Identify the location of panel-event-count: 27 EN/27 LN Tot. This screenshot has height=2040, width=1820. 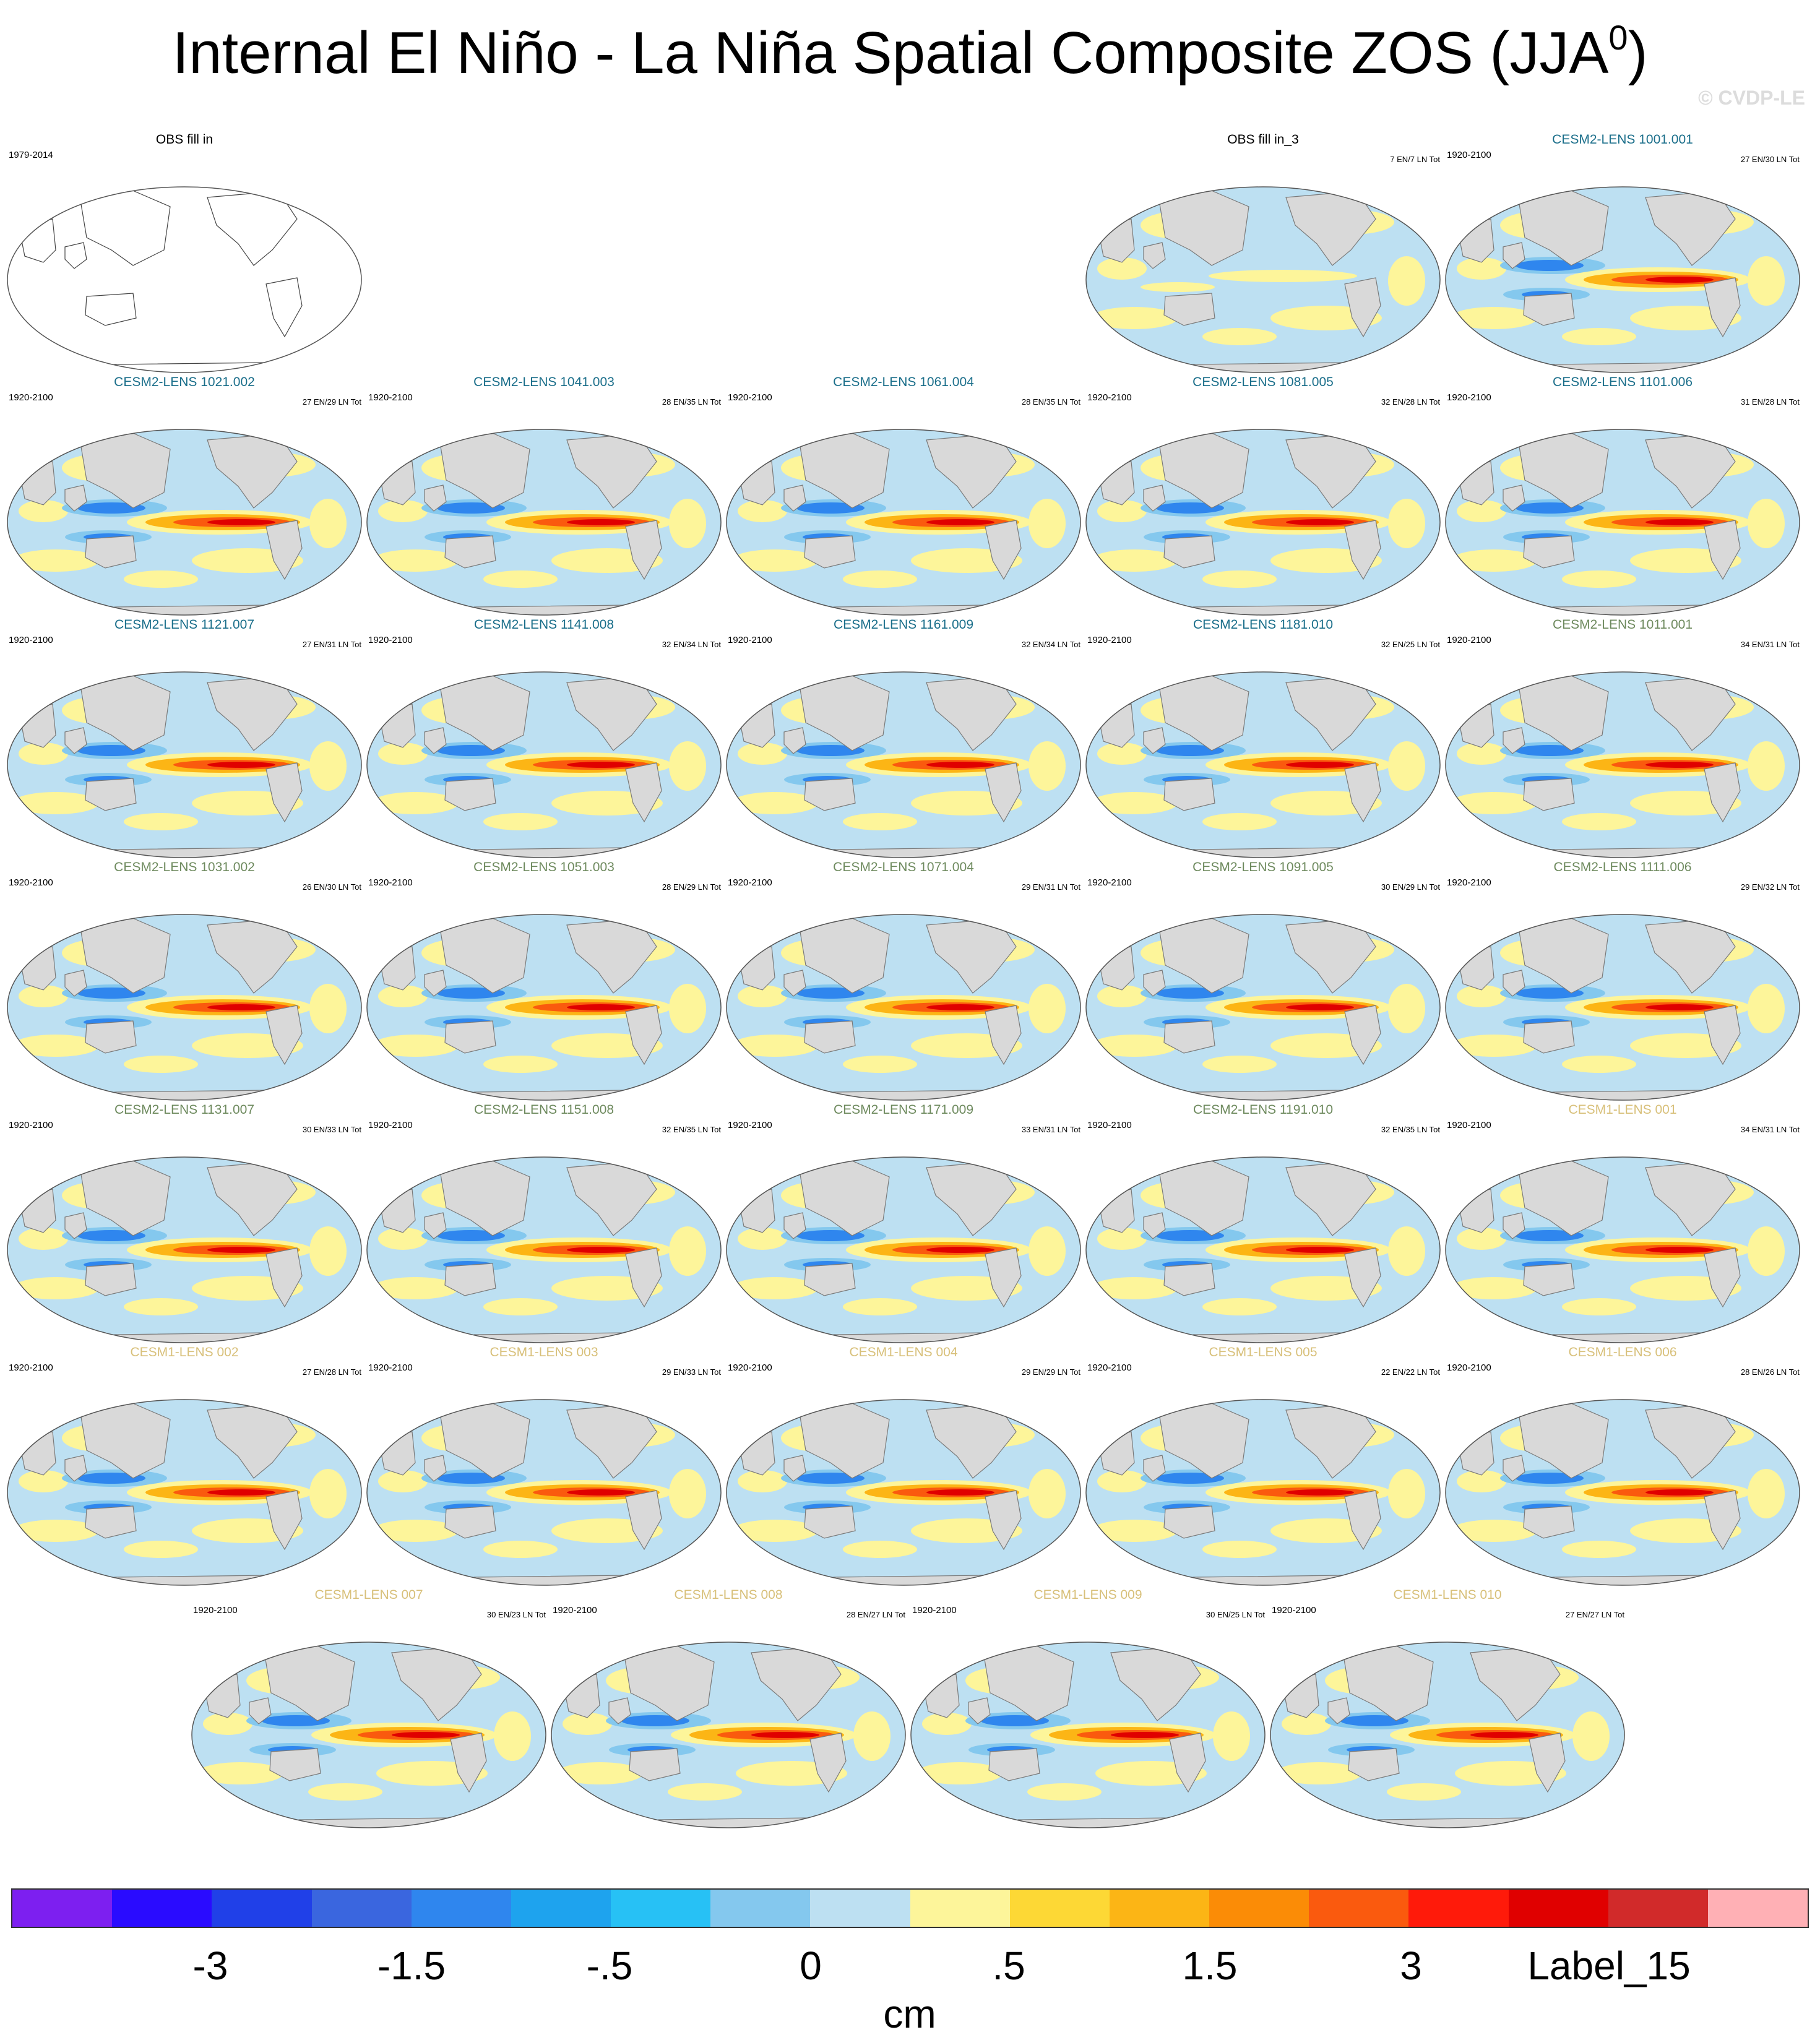
(1594, 1614).